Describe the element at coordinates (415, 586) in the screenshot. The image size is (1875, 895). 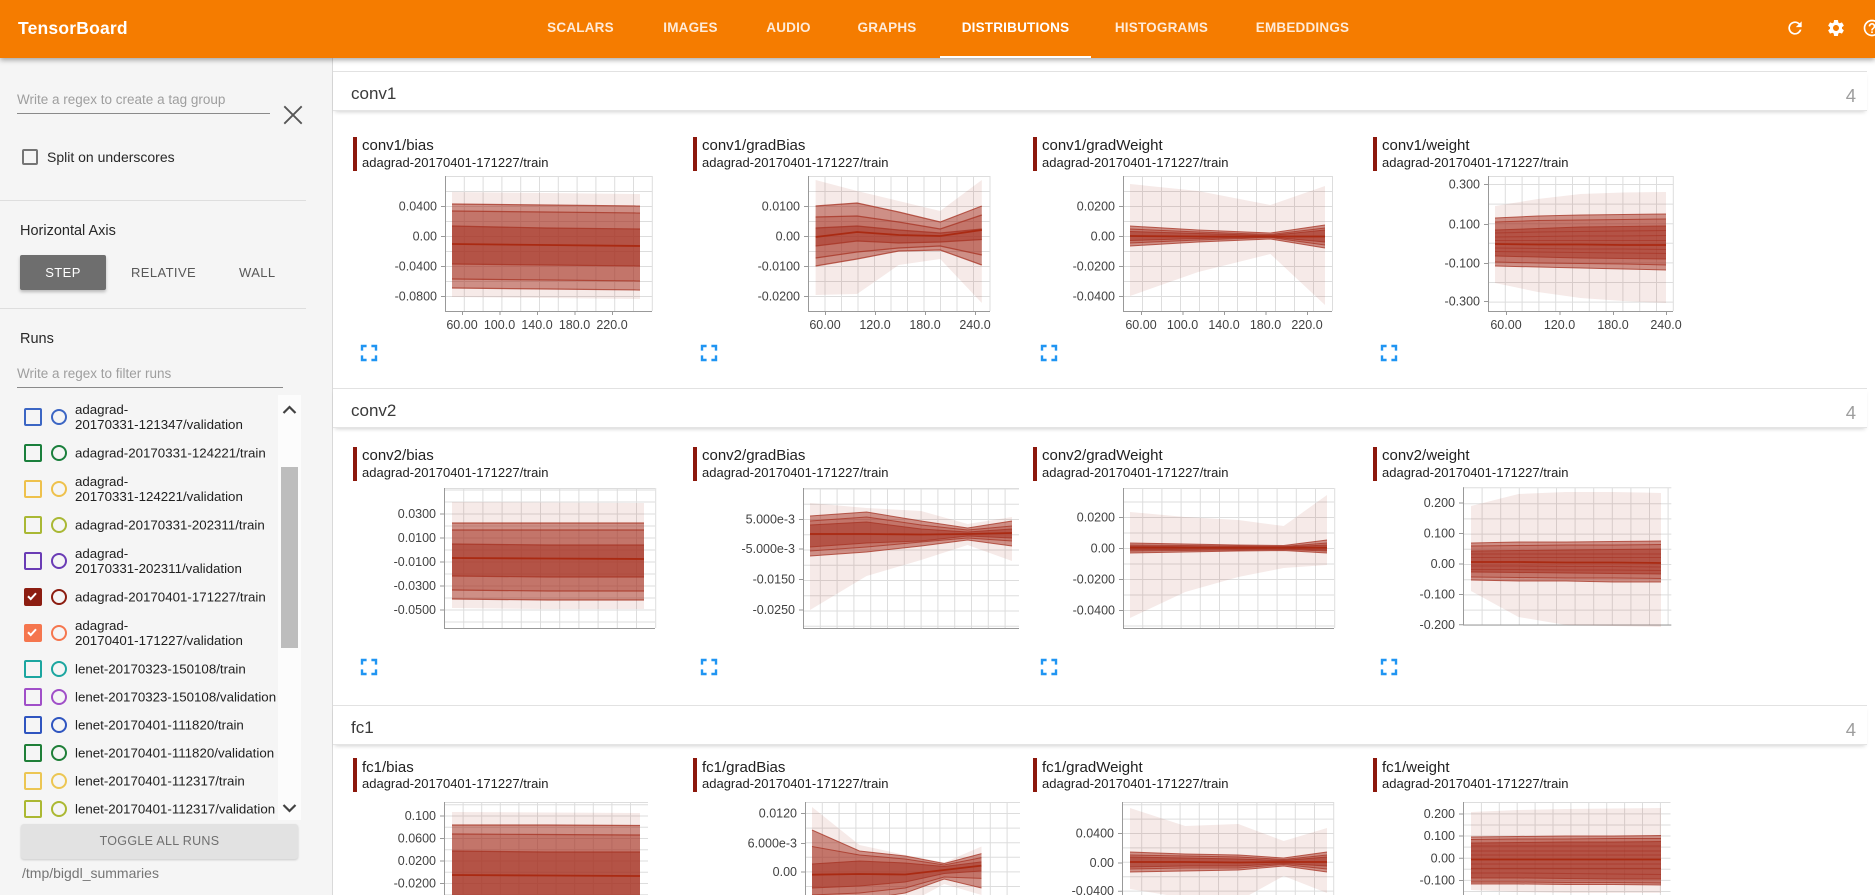
I see `svg-text: -0.0300` at that location.